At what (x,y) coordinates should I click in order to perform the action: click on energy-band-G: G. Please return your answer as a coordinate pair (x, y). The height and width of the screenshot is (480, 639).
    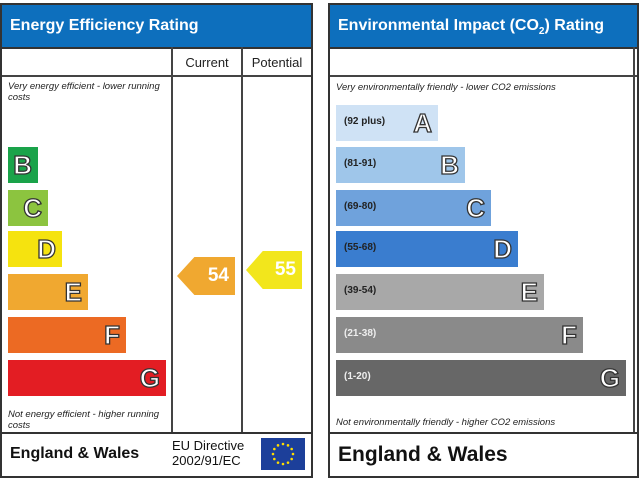
    Looking at the image, I should click on (87, 378).